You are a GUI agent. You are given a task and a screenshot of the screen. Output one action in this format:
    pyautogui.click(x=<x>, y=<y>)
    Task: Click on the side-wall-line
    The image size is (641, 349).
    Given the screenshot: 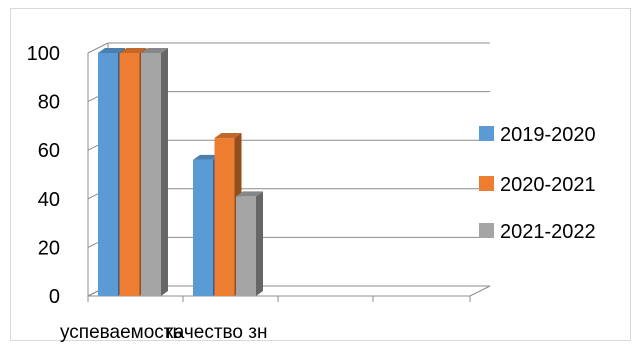 What is the action you would take?
    pyautogui.click(x=98, y=48)
    